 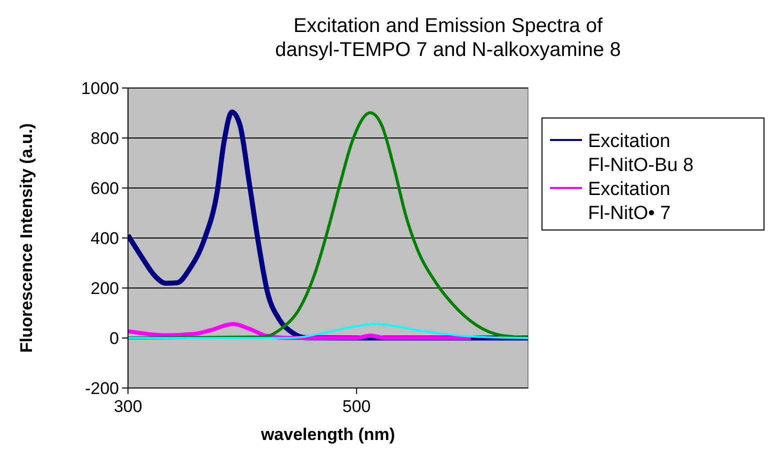 I want to click on chart-title: Excitation and Emission Spectra of dansyl-TEMPO 7 and N-alkoxyamine 8, so click(x=448, y=38).